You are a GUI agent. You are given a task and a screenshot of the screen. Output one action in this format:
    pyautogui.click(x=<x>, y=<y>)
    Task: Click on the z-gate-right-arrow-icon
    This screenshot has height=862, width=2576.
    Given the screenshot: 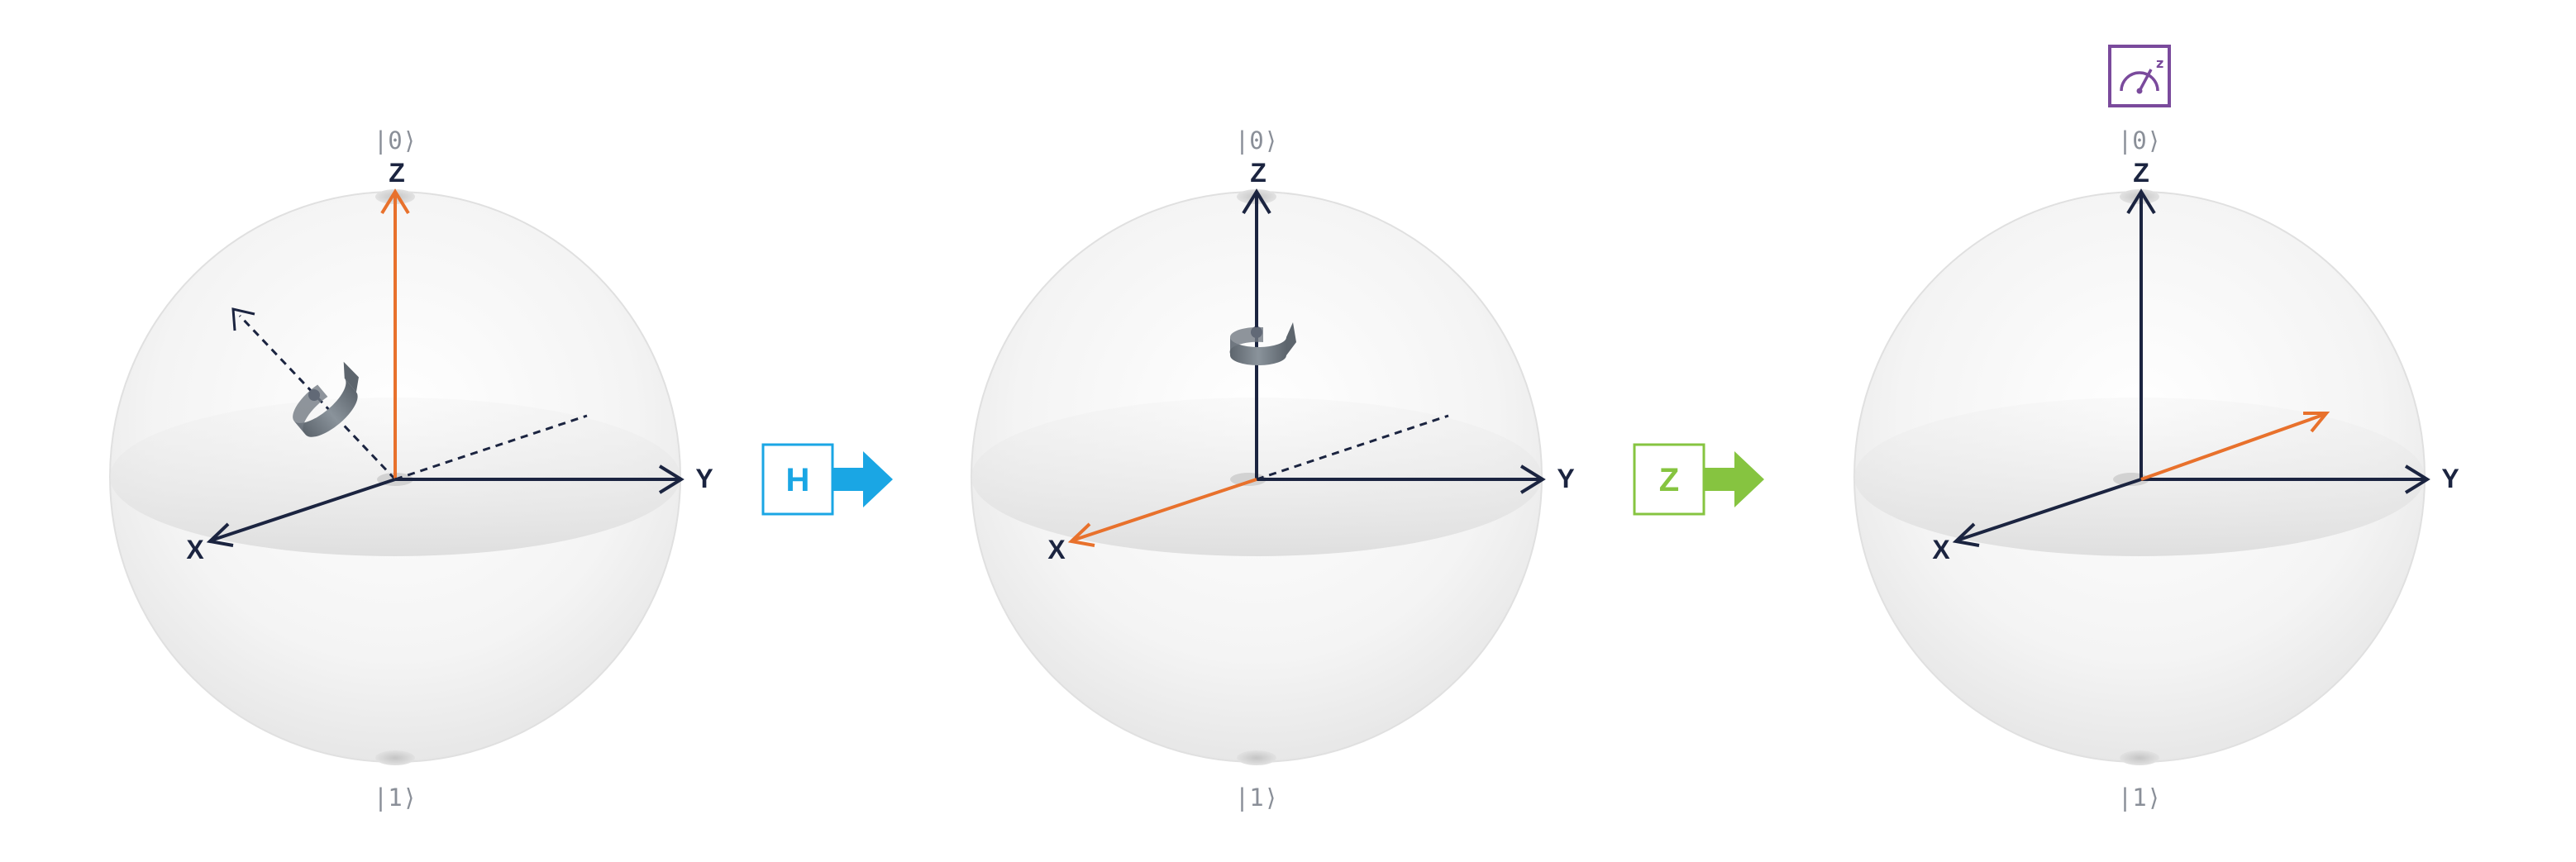 What is the action you would take?
    pyautogui.click(x=1734, y=479)
    